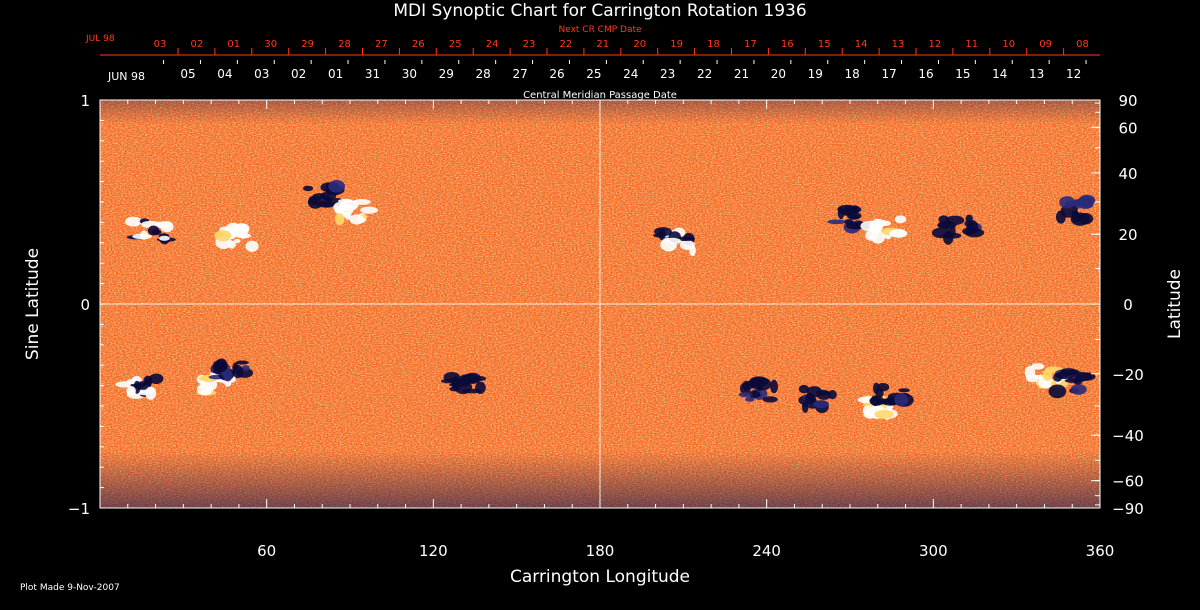 The height and width of the screenshot is (610, 1200). Describe the element at coordinates (409, 74) in the screenshot. I see `cmp-date-label: 30` at that location.